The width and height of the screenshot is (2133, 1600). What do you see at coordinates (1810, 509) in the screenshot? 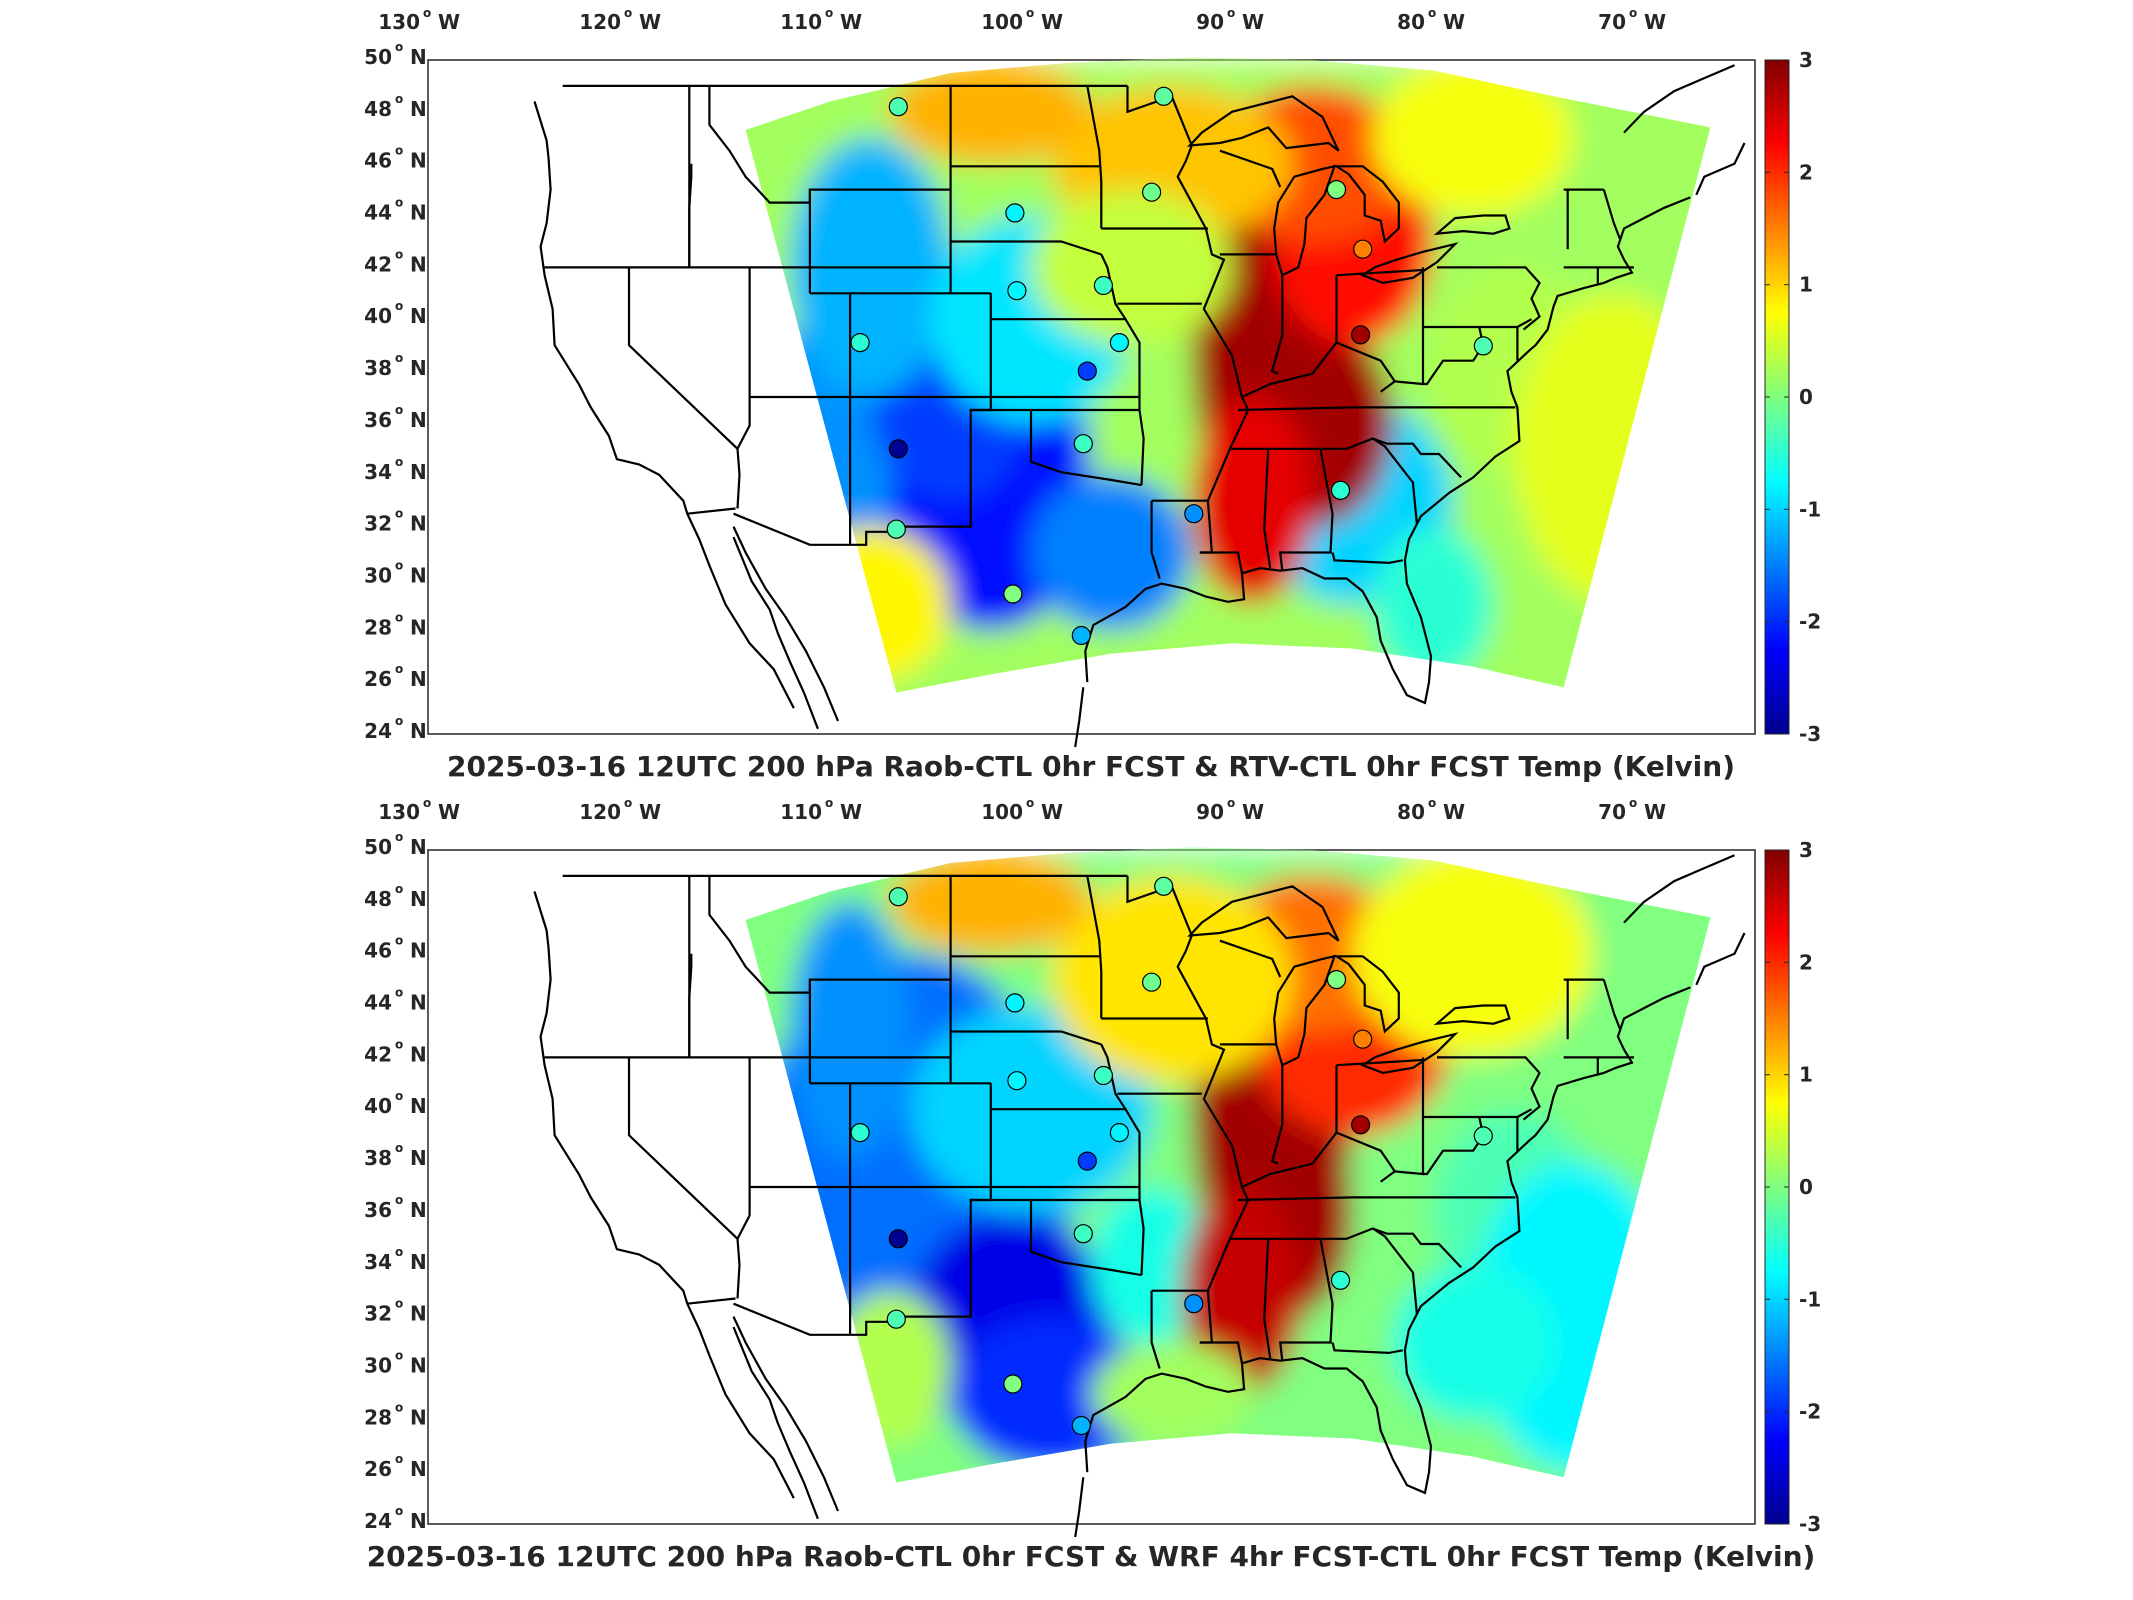
I see `colorbar-tick-label: -1` at bounding box center [1810, 509].